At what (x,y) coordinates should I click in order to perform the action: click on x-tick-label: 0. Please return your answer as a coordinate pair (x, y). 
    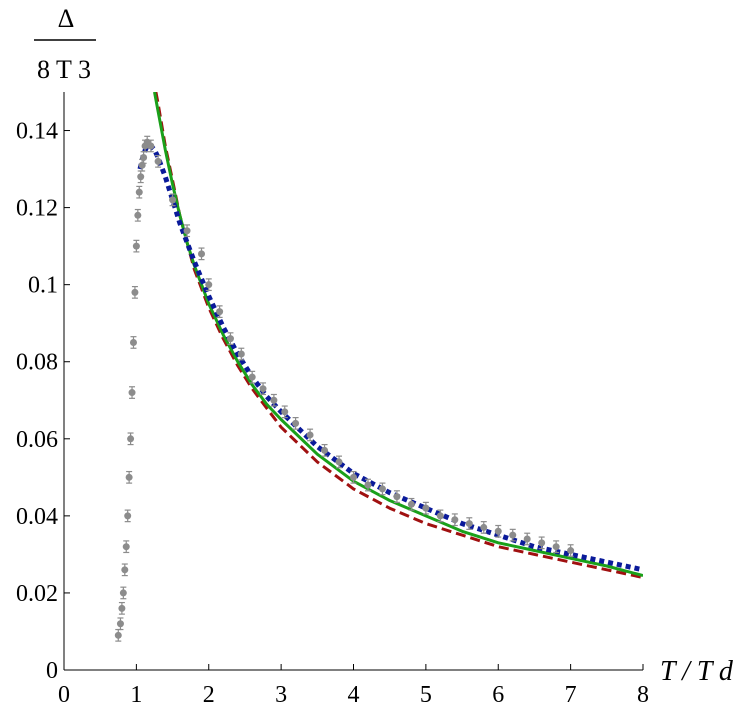
    Looking at the image, I should click on (64, 695).